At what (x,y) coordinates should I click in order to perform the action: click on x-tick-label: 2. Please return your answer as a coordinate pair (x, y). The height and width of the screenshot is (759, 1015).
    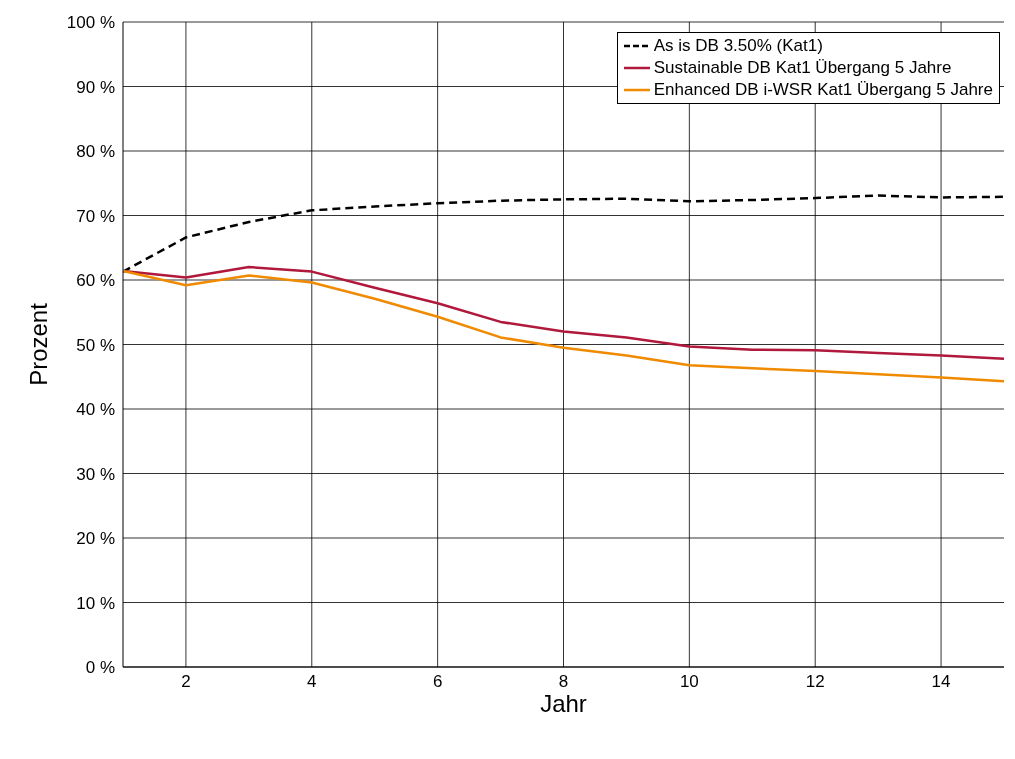
    Looking at the image, I should click on (186, 682).